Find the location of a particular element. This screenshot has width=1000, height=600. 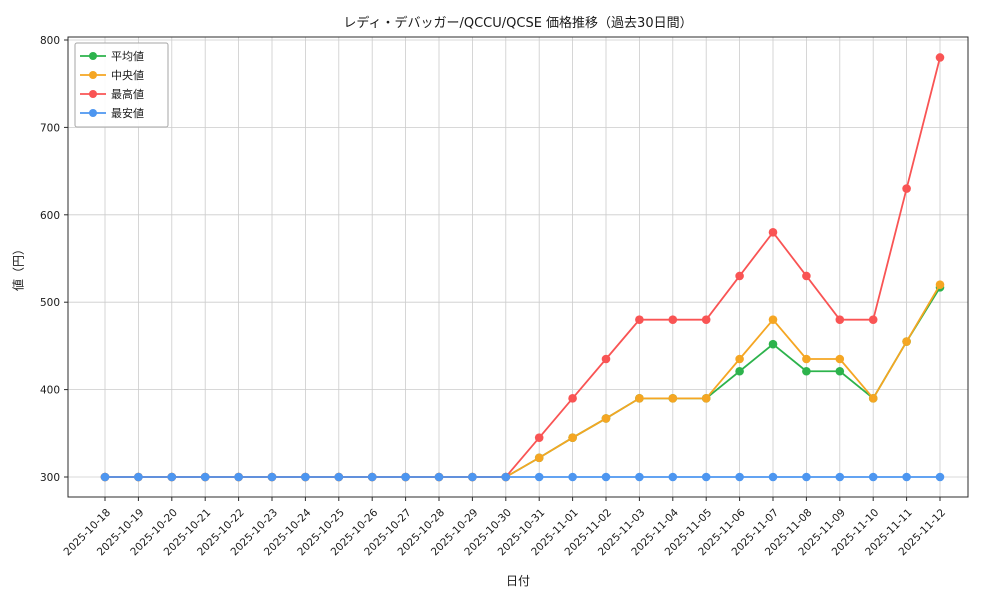

x-axis-label: 日付 is located at coordinates (517, 581).